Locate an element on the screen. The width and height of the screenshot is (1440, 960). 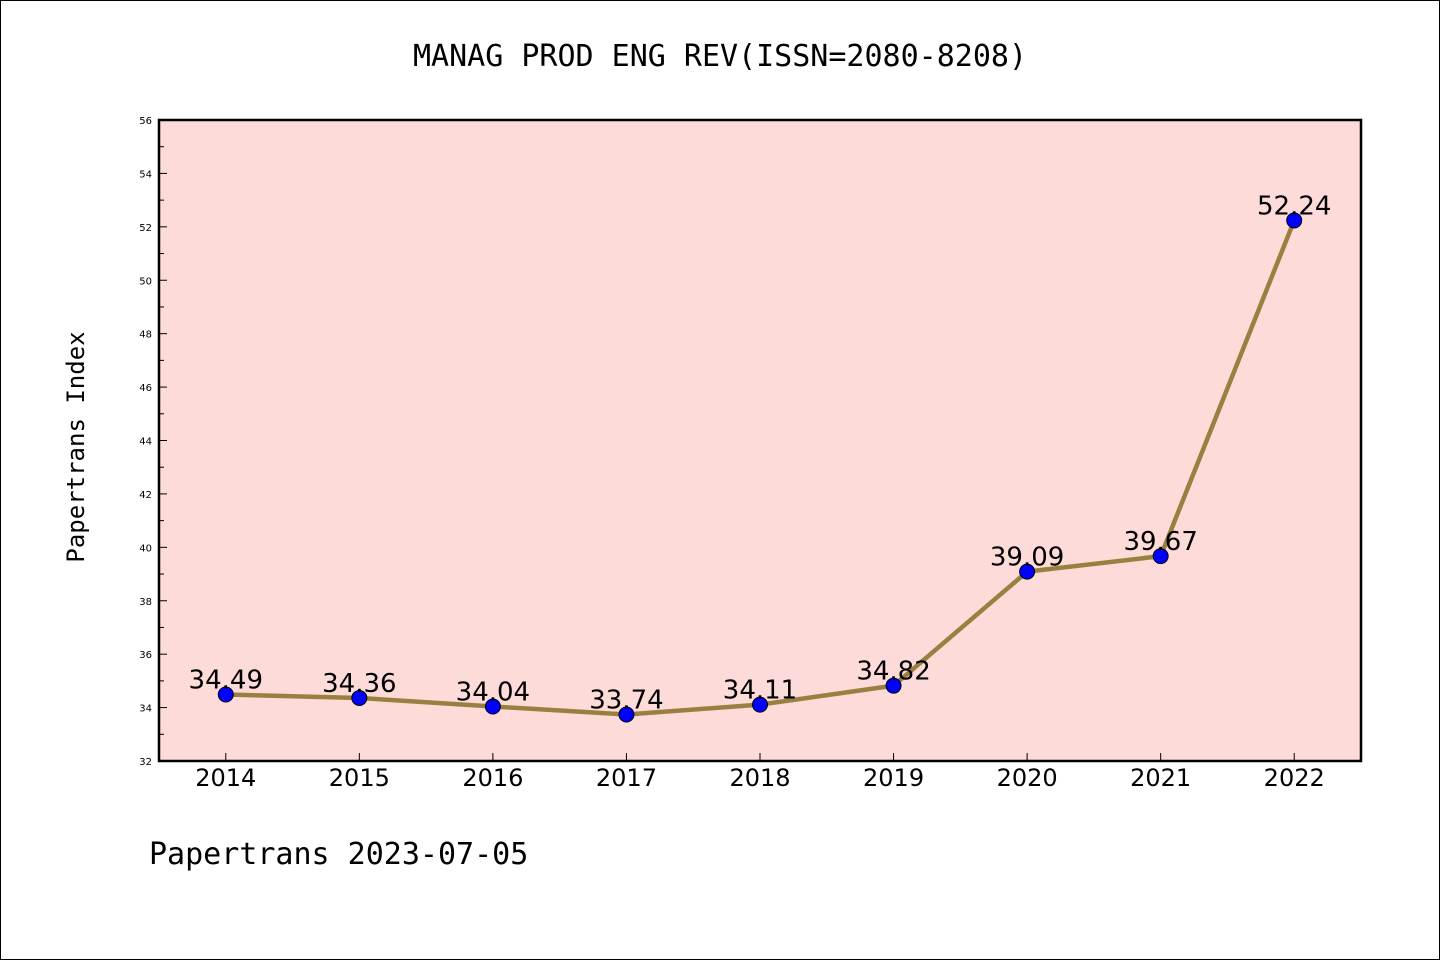
y-axis-label: Papertrans Index is located at coordinates (76, 446).